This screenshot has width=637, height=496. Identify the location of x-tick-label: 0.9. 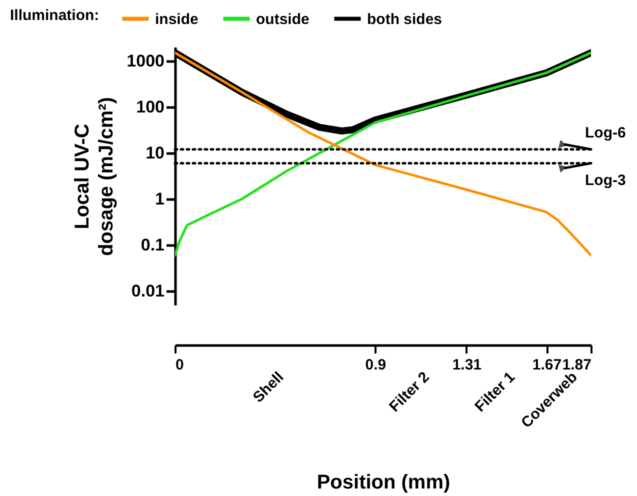
(375, 365).